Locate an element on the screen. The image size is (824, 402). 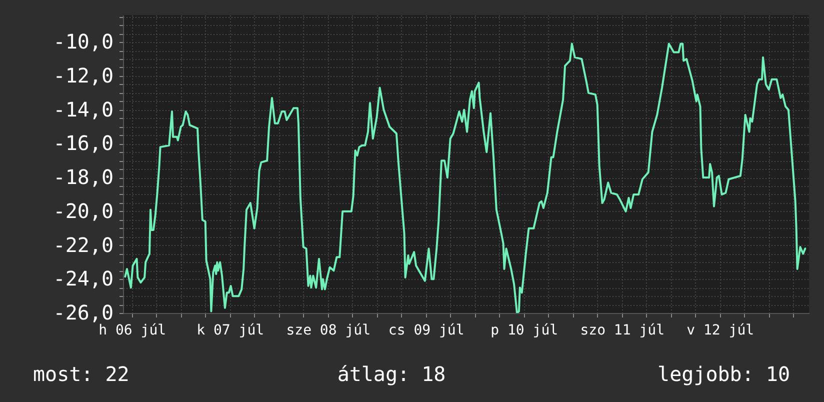
text: legjobb: 10 is located at coordinates (724, 374).